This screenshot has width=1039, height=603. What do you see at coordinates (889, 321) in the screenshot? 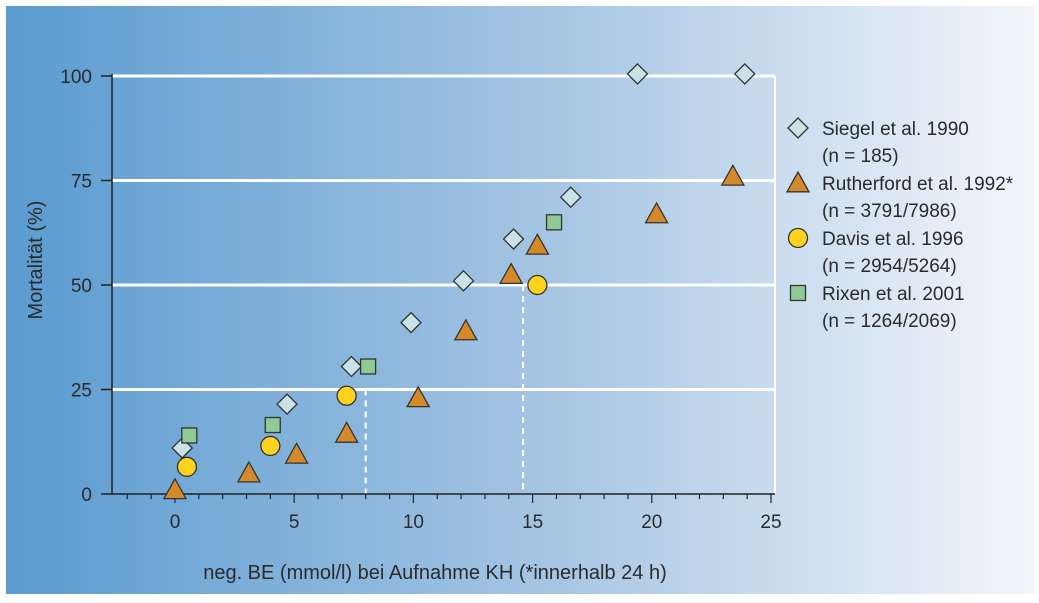
I see `legend-sample-size: (n = 1264/2069)` at bounding box center [889, 321].